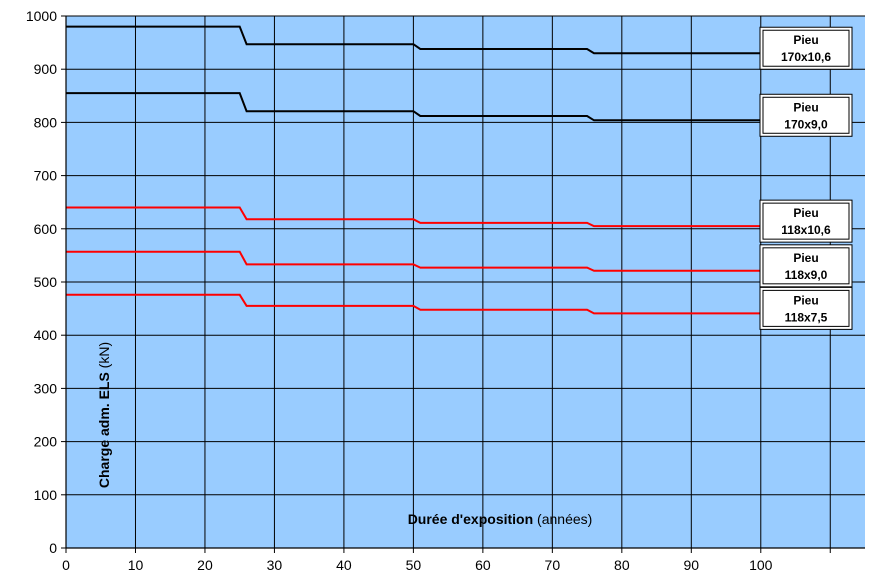 The width and height of the screenshot is (874, 578). Describe the element at coordinates (46, 229) in the screenshot. I see `y-tick-label: 600` at that location.